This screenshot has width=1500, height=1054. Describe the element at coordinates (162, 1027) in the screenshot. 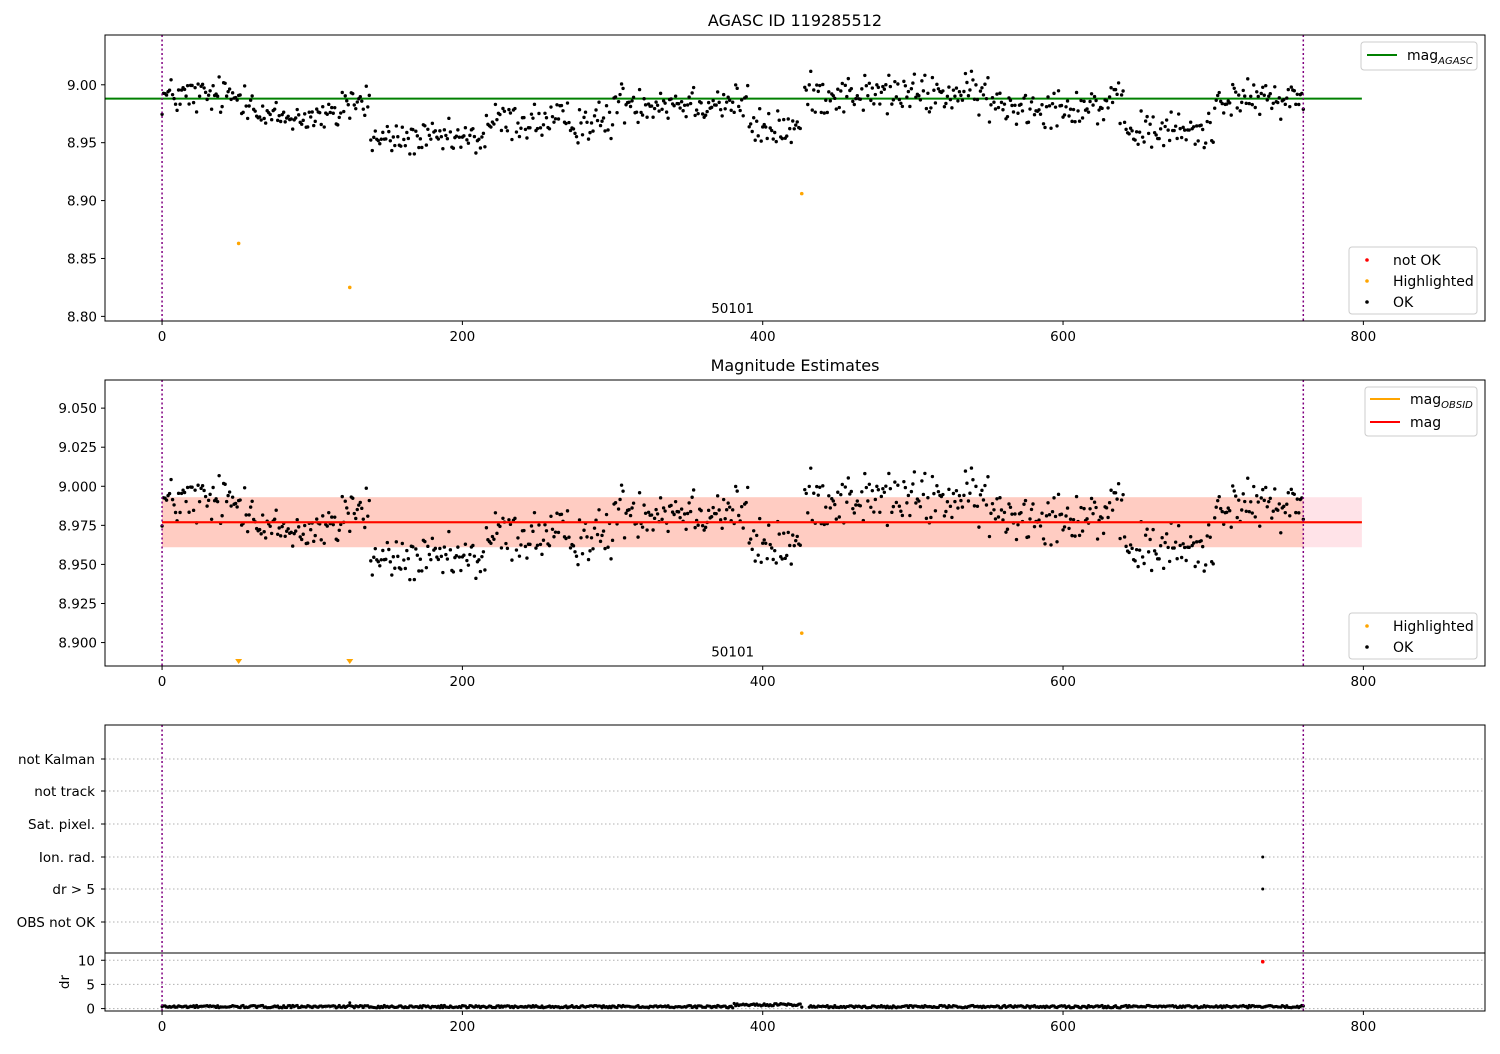

I see `x-tick-label: 0` at that location.